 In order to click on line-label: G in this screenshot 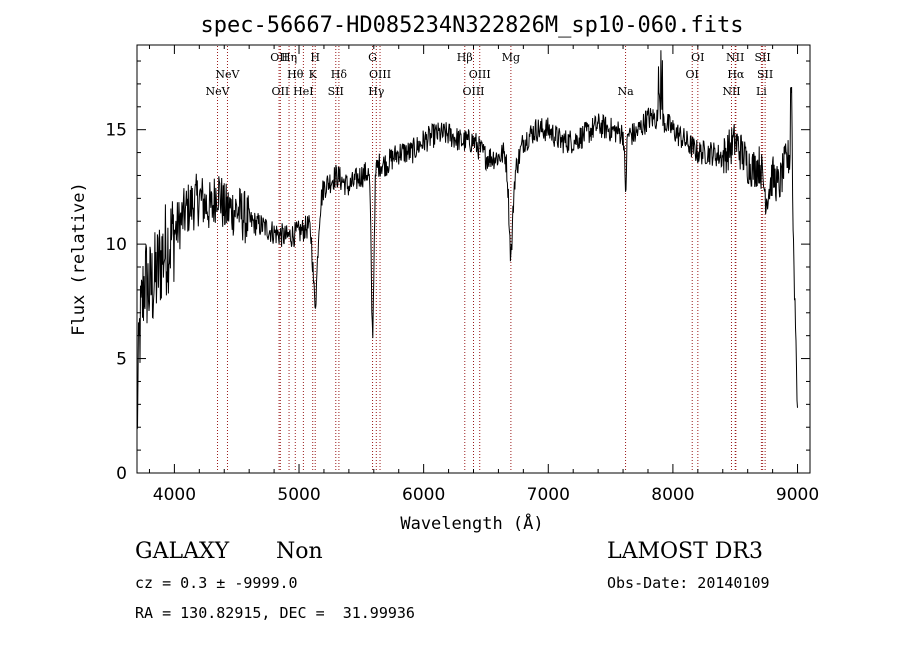, I will do `click(372, 57)`.